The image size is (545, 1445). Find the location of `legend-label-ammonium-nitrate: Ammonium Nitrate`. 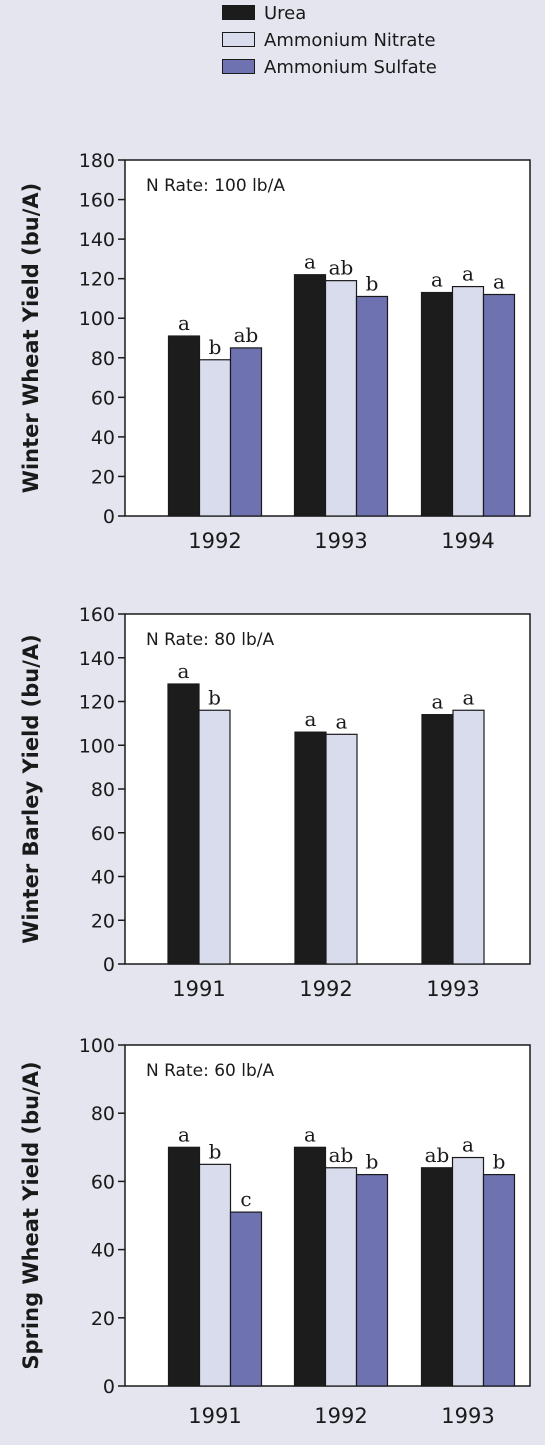

legend-label-ammonium-nitrate: Ammonium Nitrate is located at coordinates (350, 40).